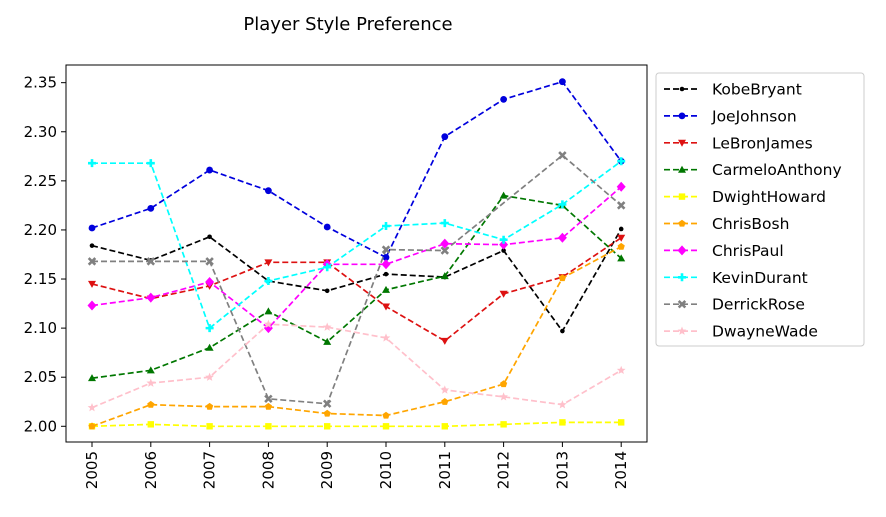 This screenshot has width=886, height=517. I want to click on series-dwaynewade, so click(356, 365).